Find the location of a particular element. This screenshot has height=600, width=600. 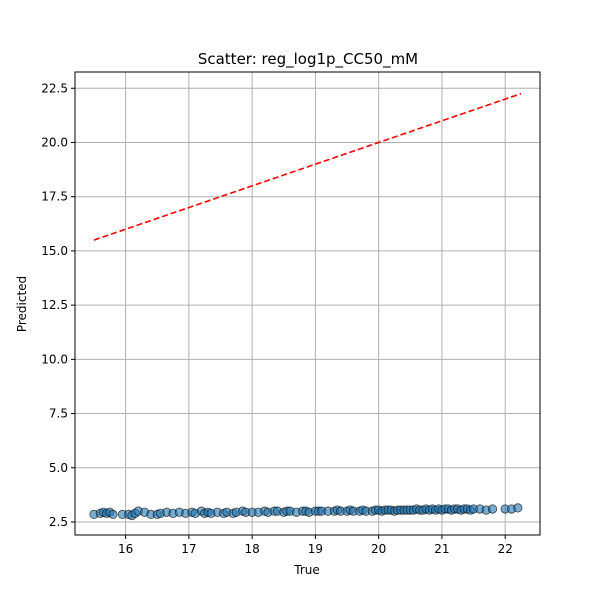

x-tick-label: 19 is located at coordinates (315, 549).